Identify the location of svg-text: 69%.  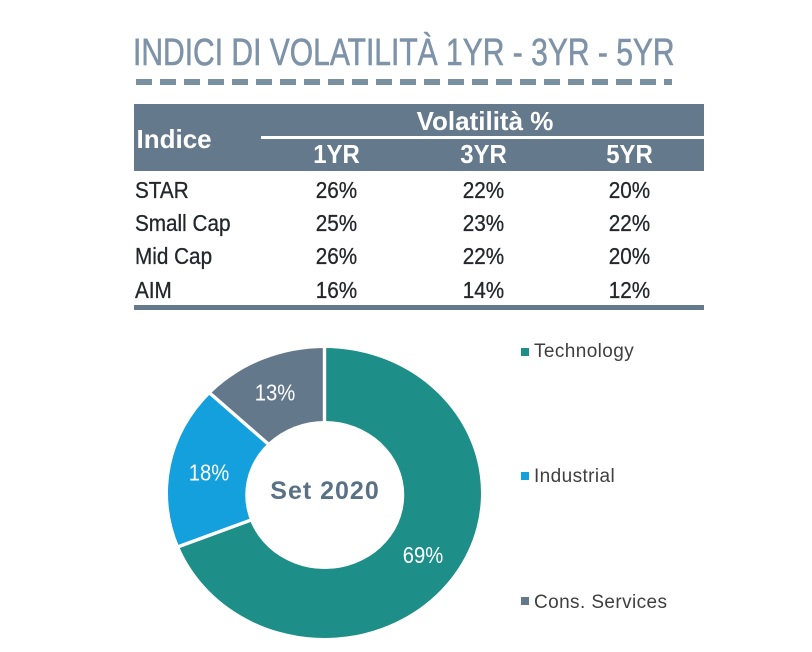
(423, 555).